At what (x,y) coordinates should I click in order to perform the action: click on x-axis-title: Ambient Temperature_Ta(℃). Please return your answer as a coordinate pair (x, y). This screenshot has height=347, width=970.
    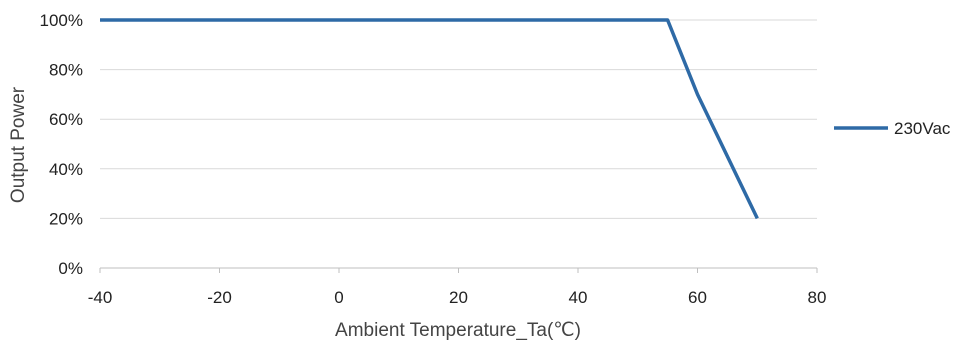
    Looking at the image, I should click on (458, 330).